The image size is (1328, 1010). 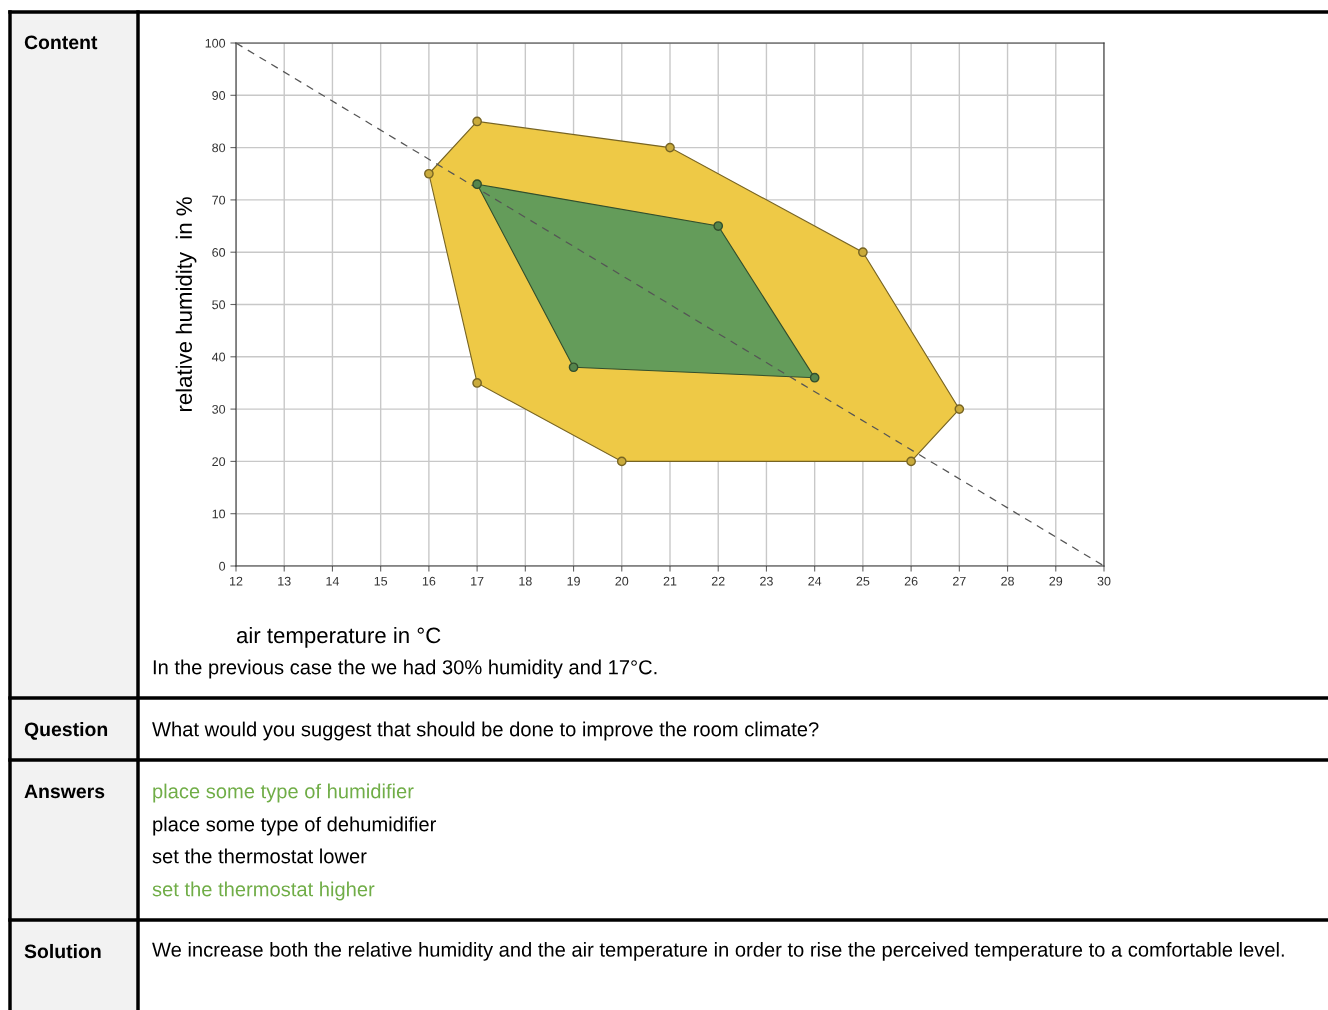 I want to click on y-tick-label: 10, so click(x=219, y=514).